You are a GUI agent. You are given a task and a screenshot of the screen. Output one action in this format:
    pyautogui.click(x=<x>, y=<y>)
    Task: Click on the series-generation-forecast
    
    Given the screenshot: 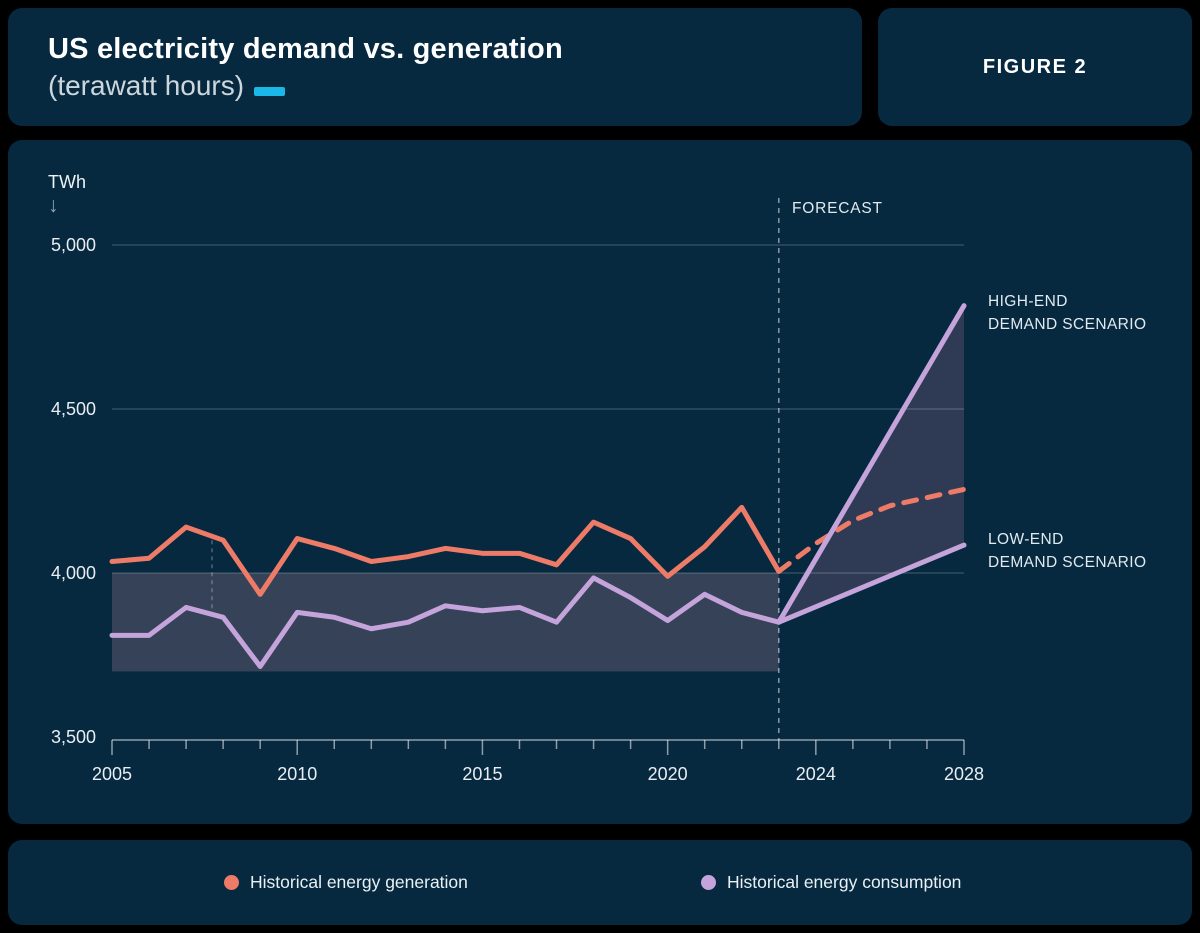 What is the action you would take?
    pyautogui.click(x=871, y=530)
    